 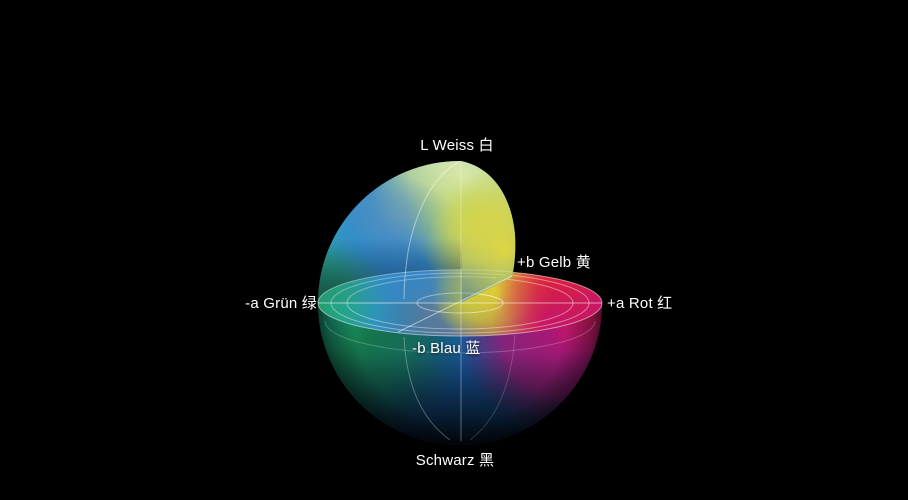 I want to click on label-blue-axis: -b Blau 蓝, so click(x=446, y=348).